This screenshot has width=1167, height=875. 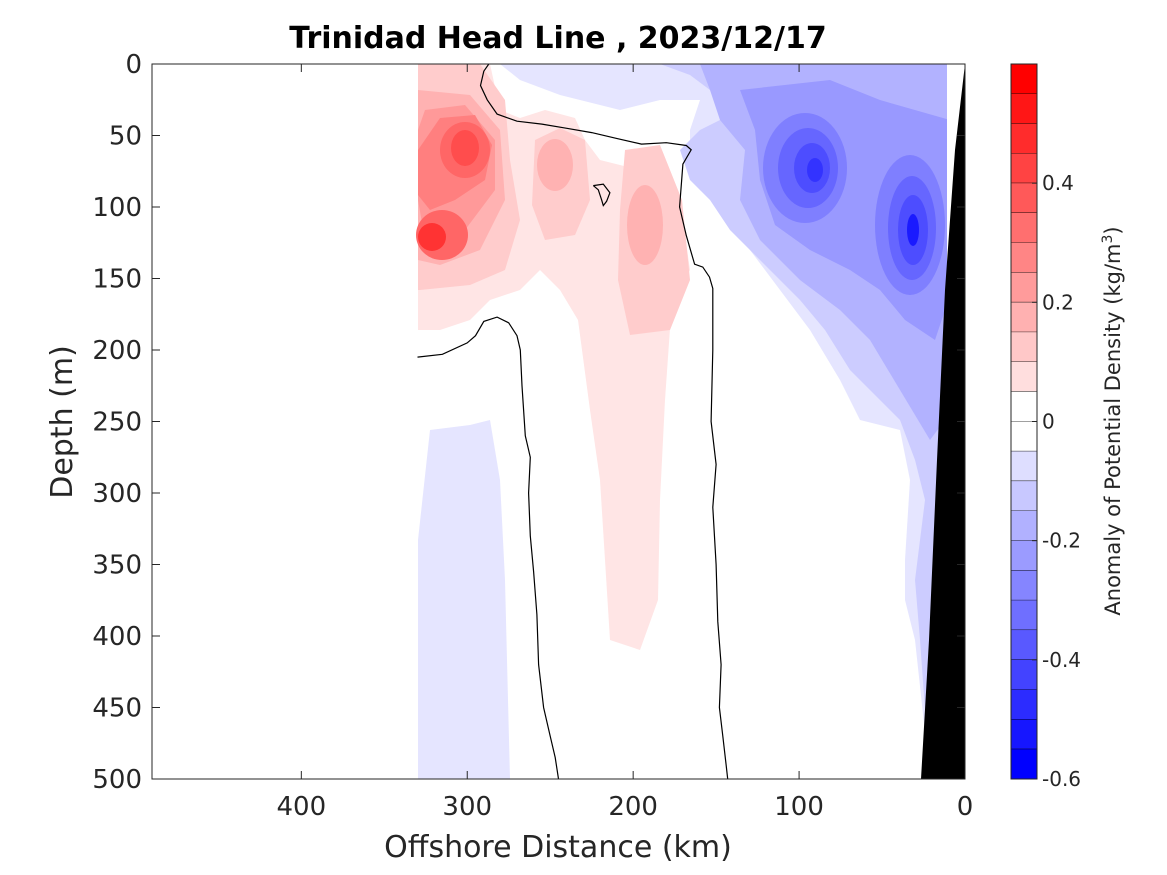 What do you see at coordinates (965, 807) in the screenshot?
I see `x-tick-label: 0` at bounding box center [965, 807].